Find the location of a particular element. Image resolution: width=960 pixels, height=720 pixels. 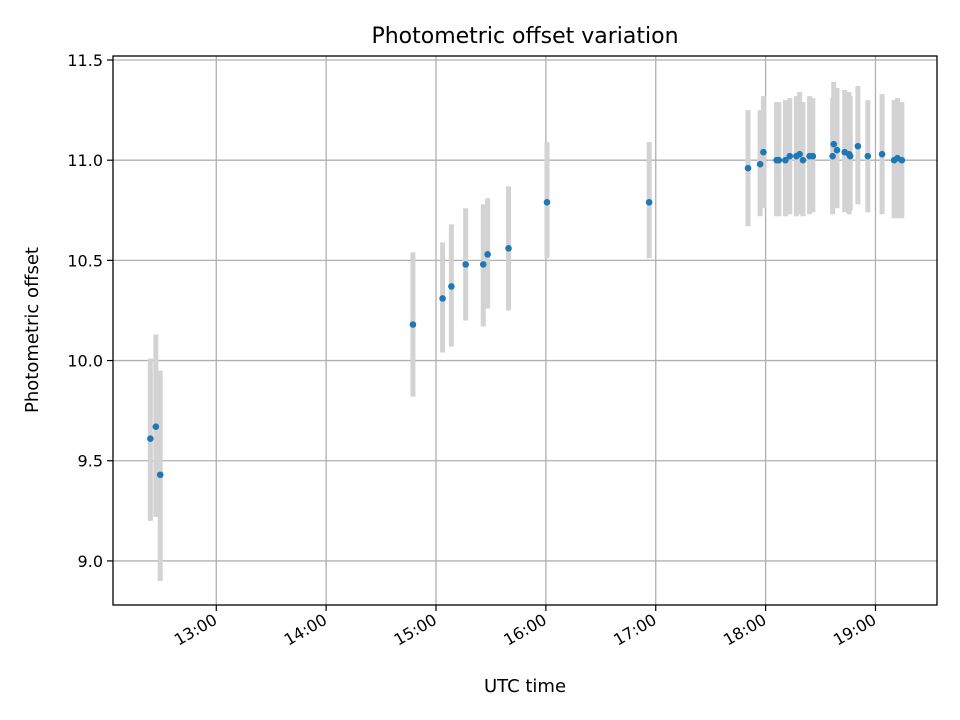

x-tick-label: 14:00 is located at coordinates (305, 630).